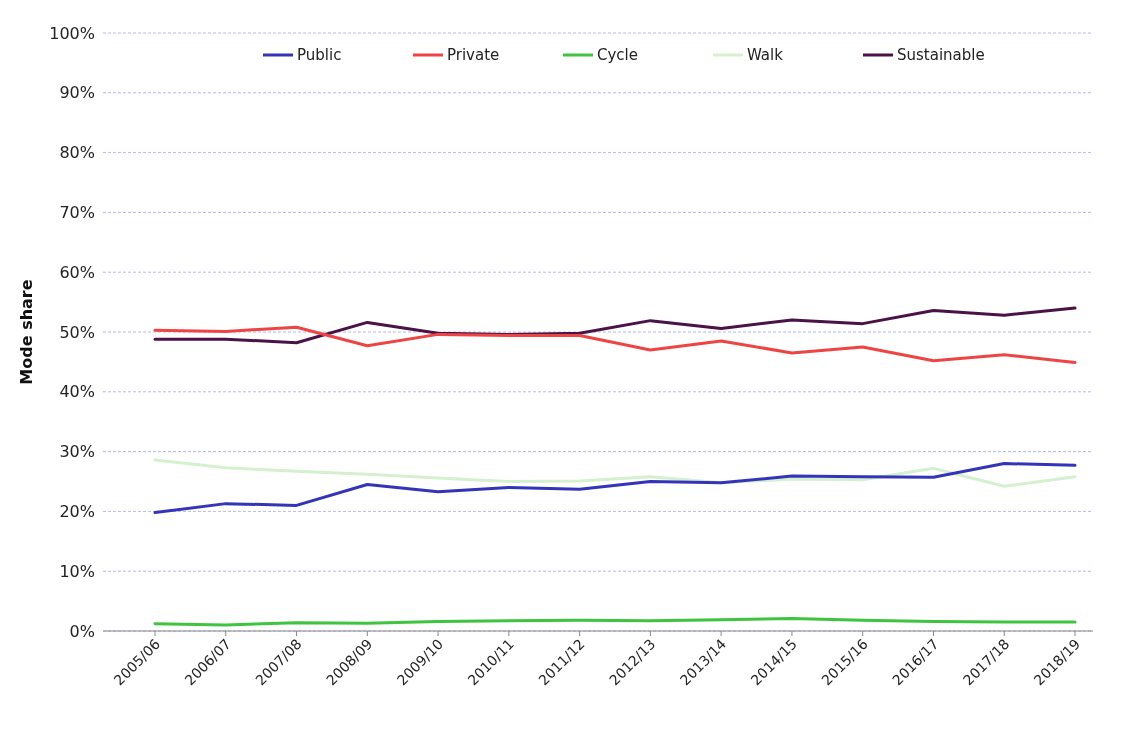 The height and width of the screenshot is (731, 1126). Describe the element at coordinates (77, 153) in the screenshot. I see `y-tick-label: 80%` at that location.